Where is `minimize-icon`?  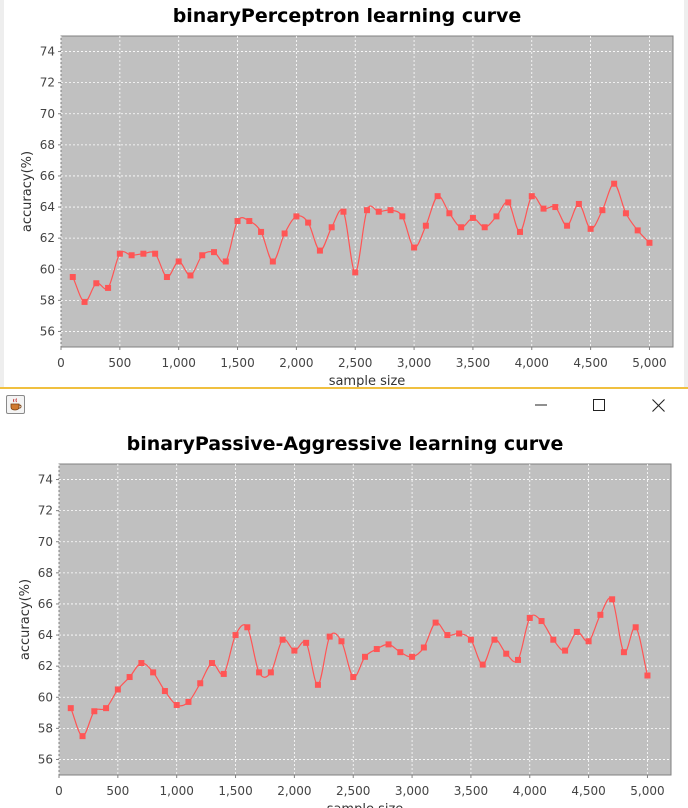
minimize-icon is located at coordinates (541, 405).